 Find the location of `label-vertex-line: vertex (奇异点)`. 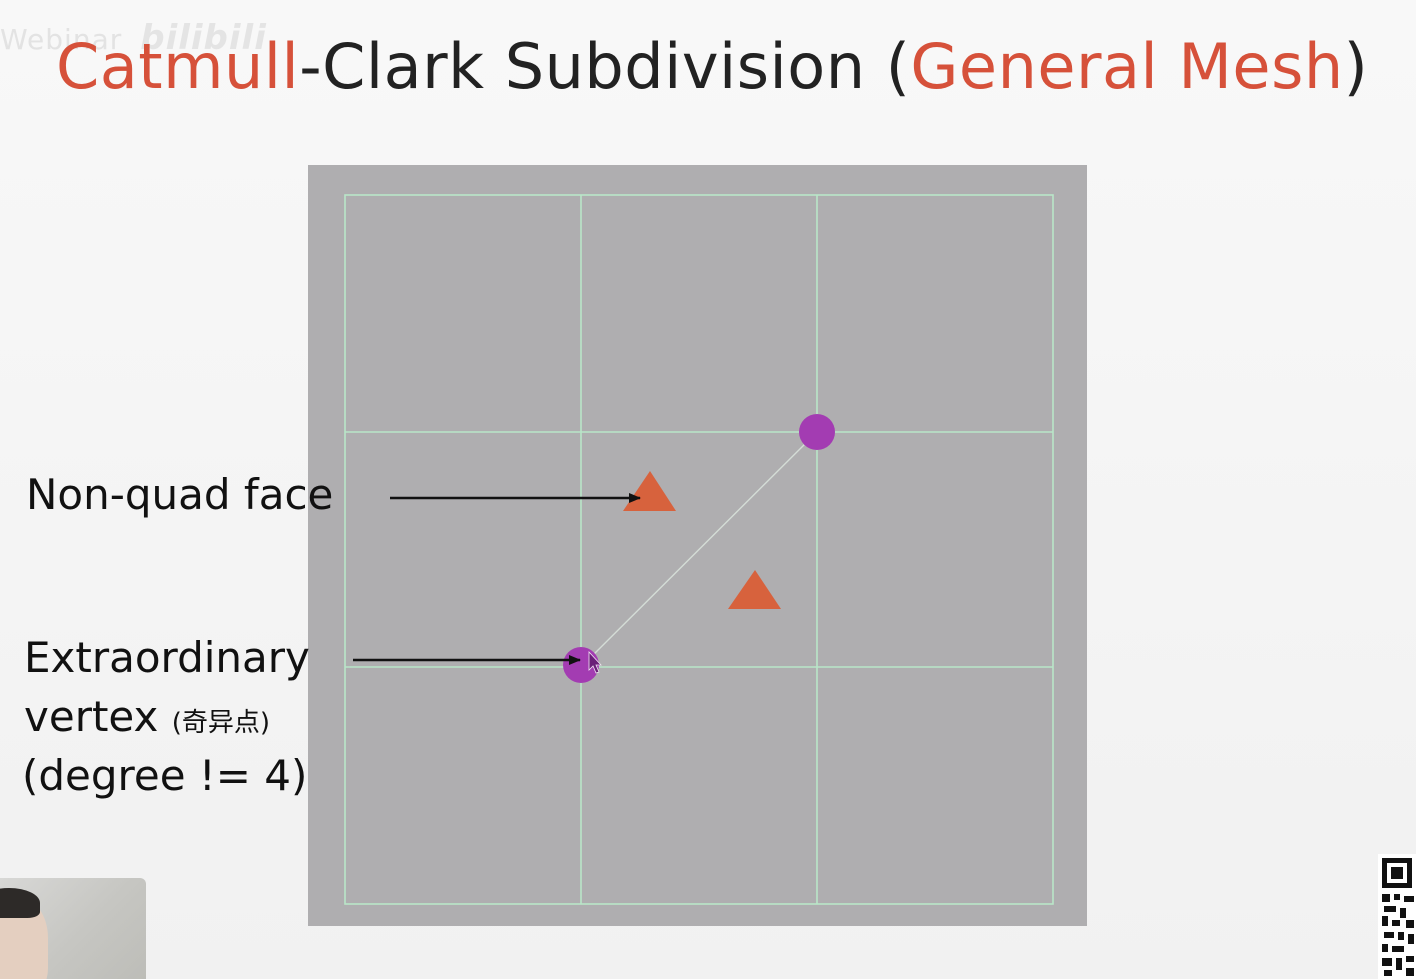

label-vertex-line: vertex (奇异点) is located at coordinates (147, 717).